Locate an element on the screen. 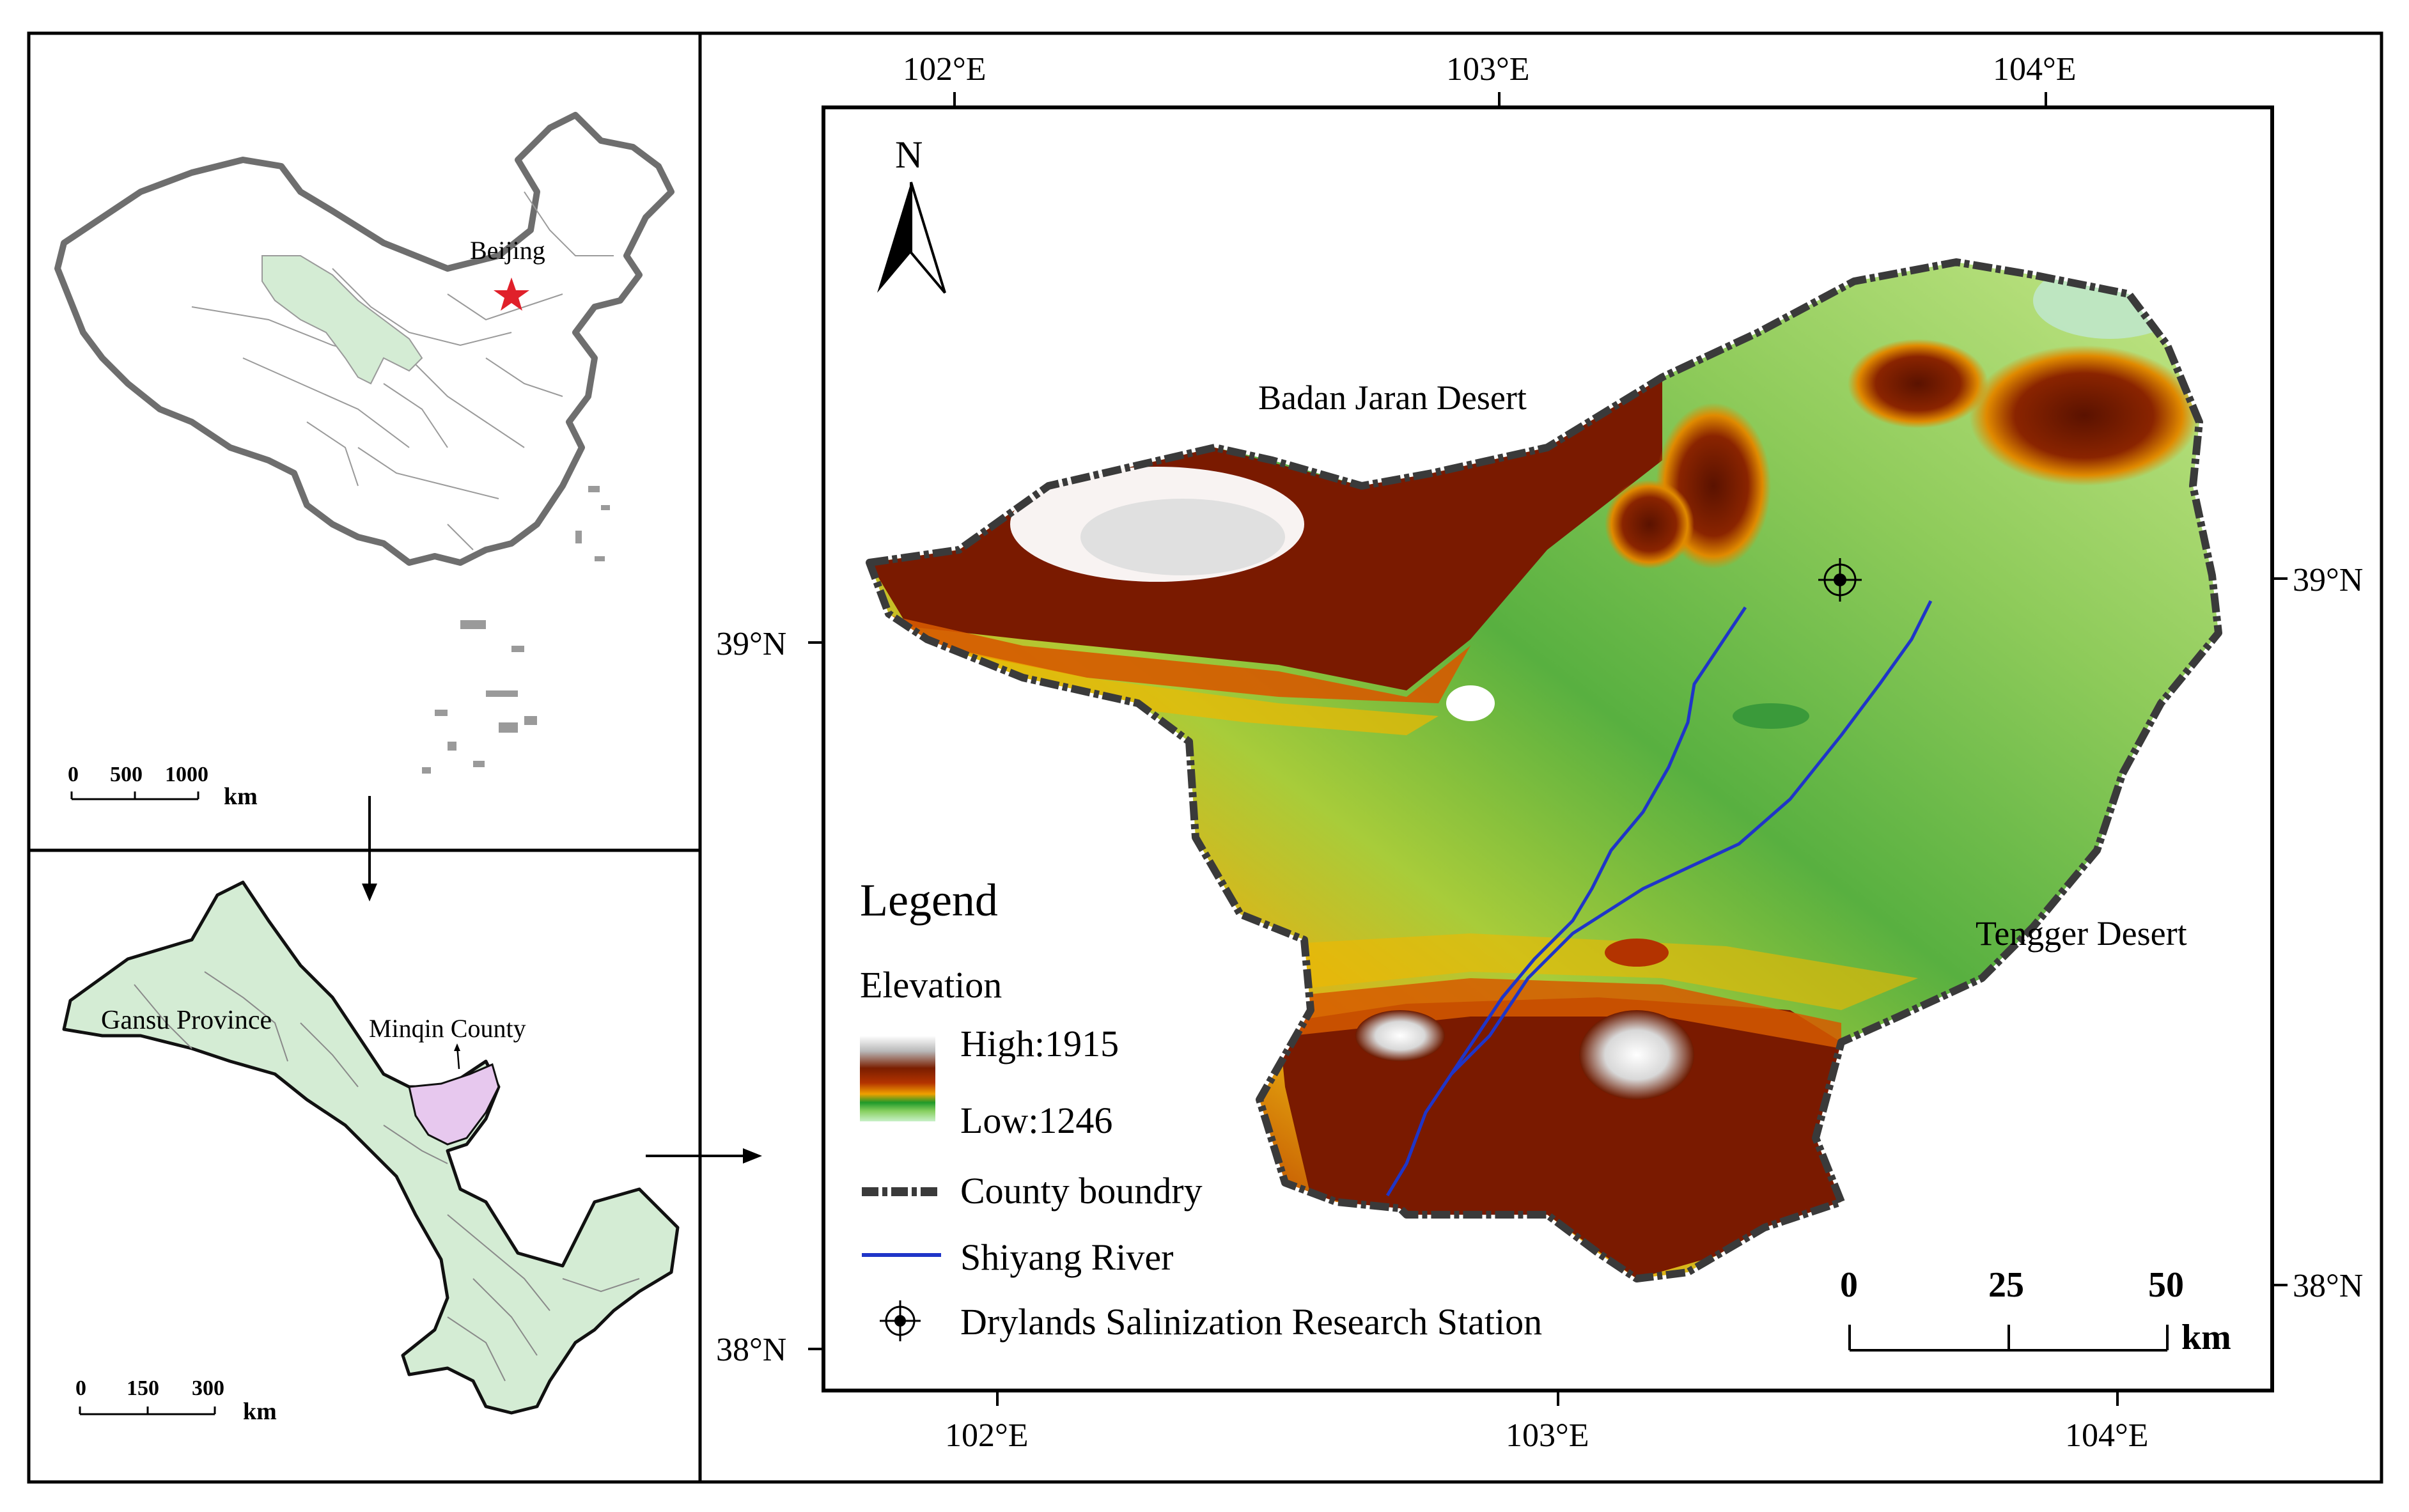  arrow-right-icon is located at coordinates (704, 1156).